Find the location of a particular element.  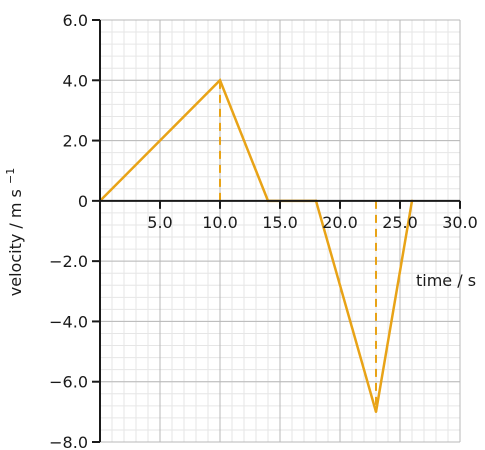

x-axis-label: time / s is located at coordinates (446, 280).